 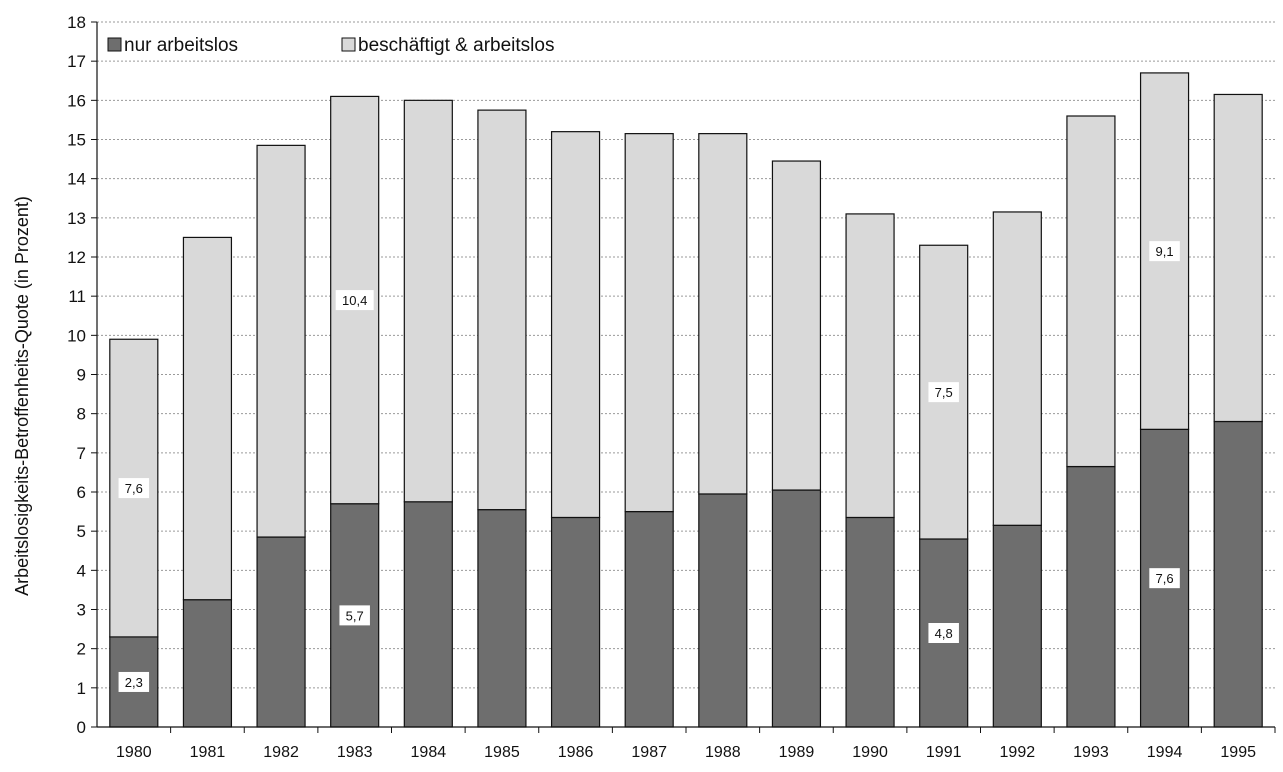 What do you see at coordinates (76, 22) in the screenshot?
I see `y-tick-label: 18` at bounding box center [76, 22].